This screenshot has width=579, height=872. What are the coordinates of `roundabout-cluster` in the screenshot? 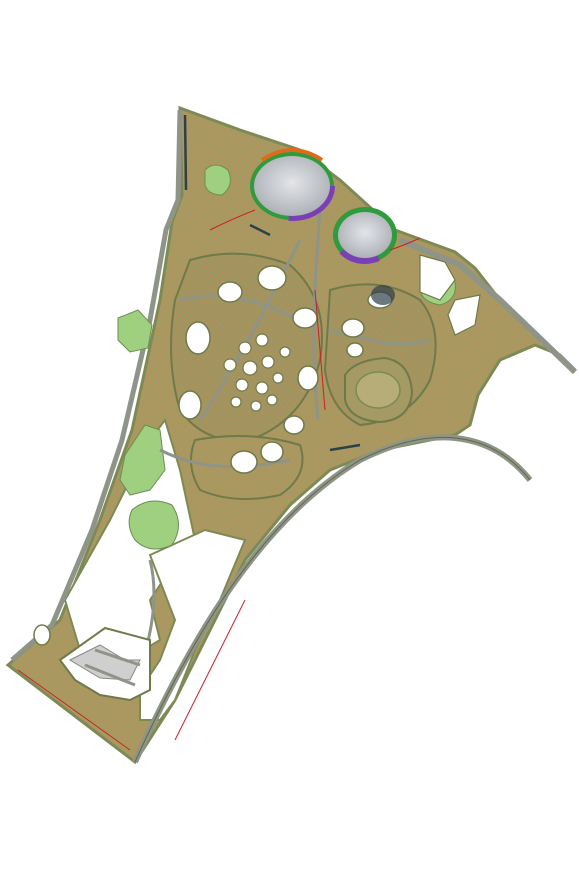 It's located at (257, 372).